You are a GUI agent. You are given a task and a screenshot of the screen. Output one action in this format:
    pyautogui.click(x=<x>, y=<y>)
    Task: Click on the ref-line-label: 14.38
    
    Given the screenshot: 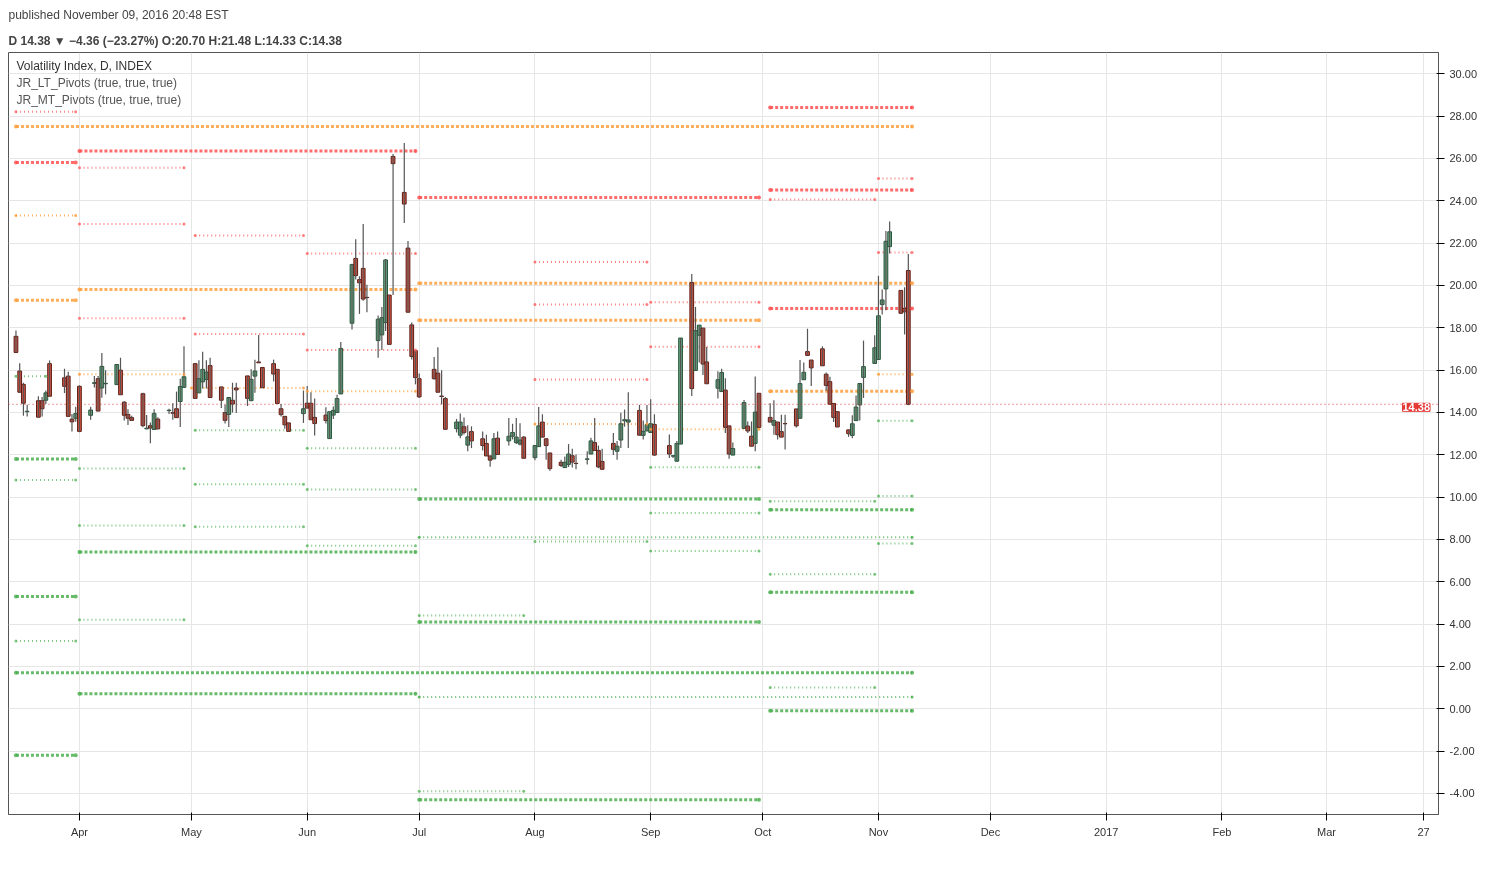 What is the action you would take?
    pyautogui.click(x=1416, y=407)
    